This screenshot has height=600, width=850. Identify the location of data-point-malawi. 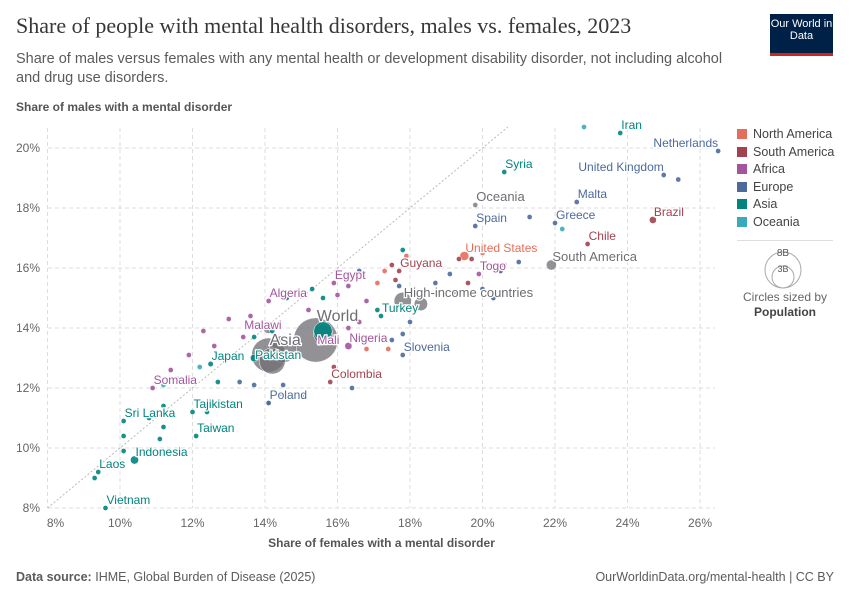
(243, 337).